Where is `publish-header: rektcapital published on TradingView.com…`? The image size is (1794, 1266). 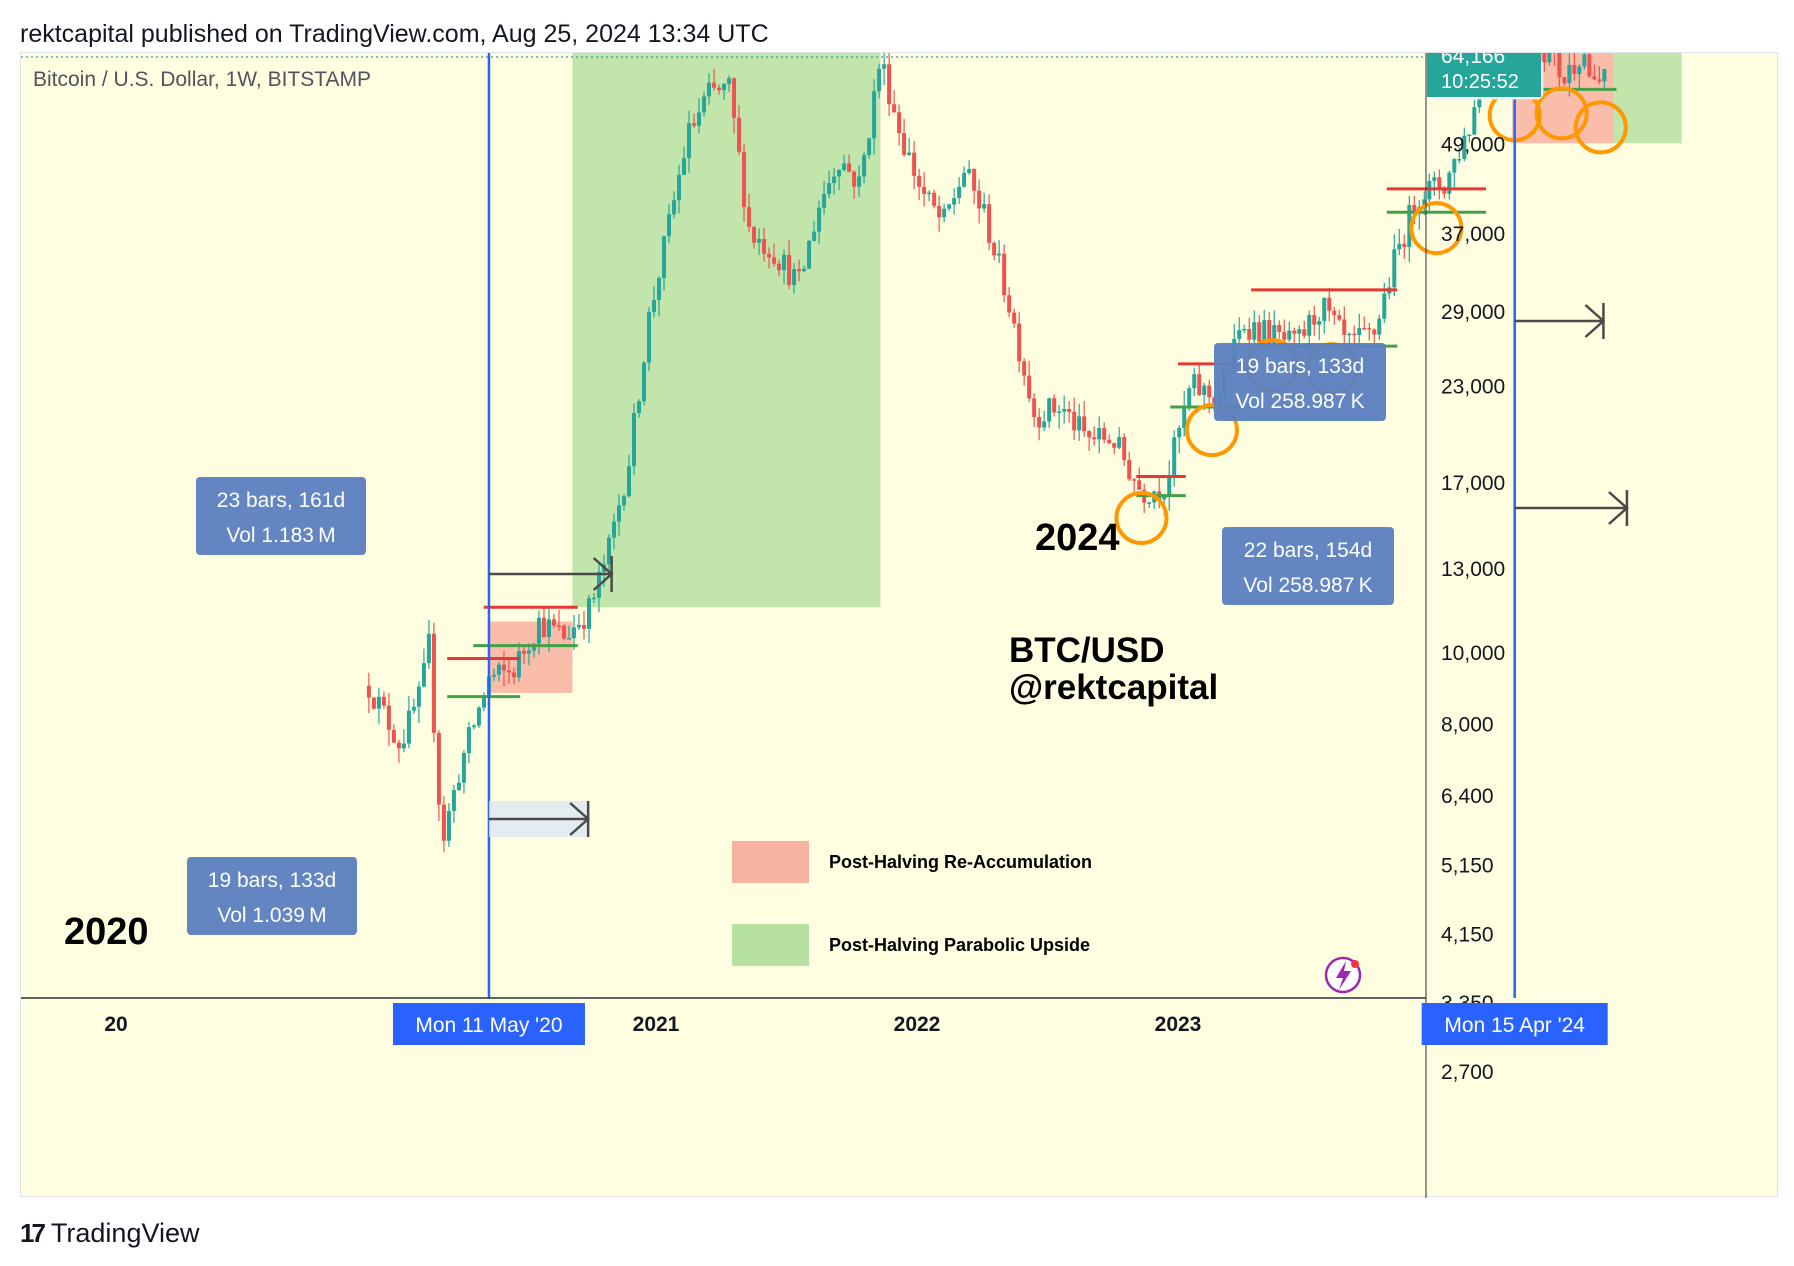 publish-header: rektcapital published on TradingView.com… is located at coordinates (394, 34).